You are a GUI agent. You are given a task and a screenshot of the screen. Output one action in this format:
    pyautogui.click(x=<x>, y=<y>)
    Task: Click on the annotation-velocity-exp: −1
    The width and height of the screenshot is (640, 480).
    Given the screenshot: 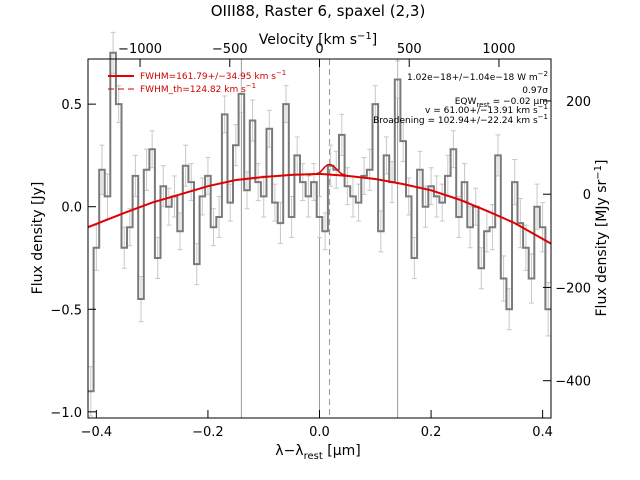 What is the action you would take?
    pyautogui.click(x=543, y=107)
    